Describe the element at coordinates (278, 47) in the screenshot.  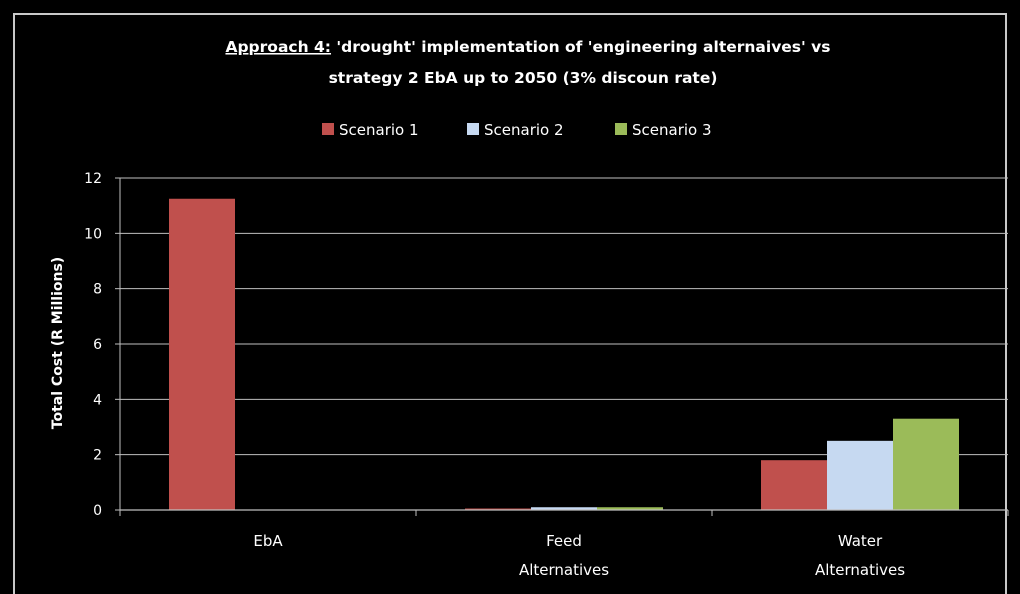
I see `chart-title-prefix: Approach 4:` at that location.